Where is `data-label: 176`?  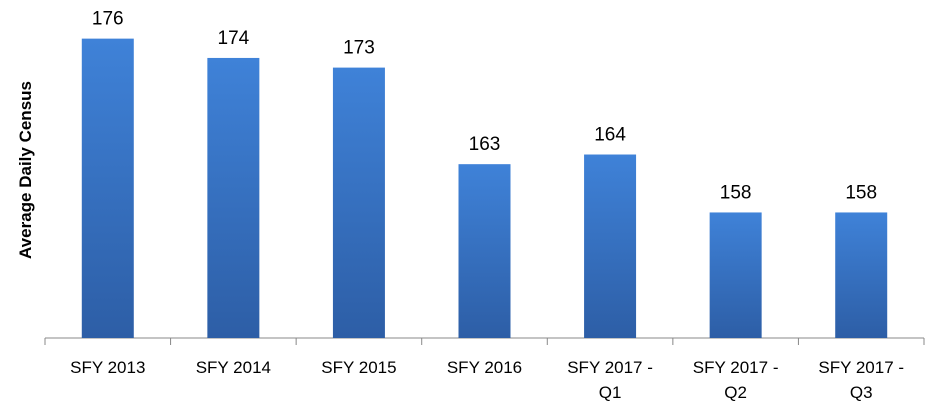 data-label: 176 is located at coordinates (108, 19).